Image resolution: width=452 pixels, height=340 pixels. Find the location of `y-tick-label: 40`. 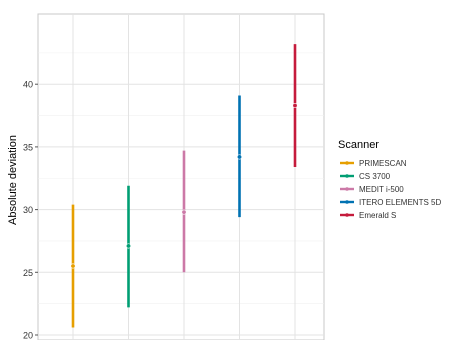

y-tick-label: 40 is located at coordinates (28, 85).